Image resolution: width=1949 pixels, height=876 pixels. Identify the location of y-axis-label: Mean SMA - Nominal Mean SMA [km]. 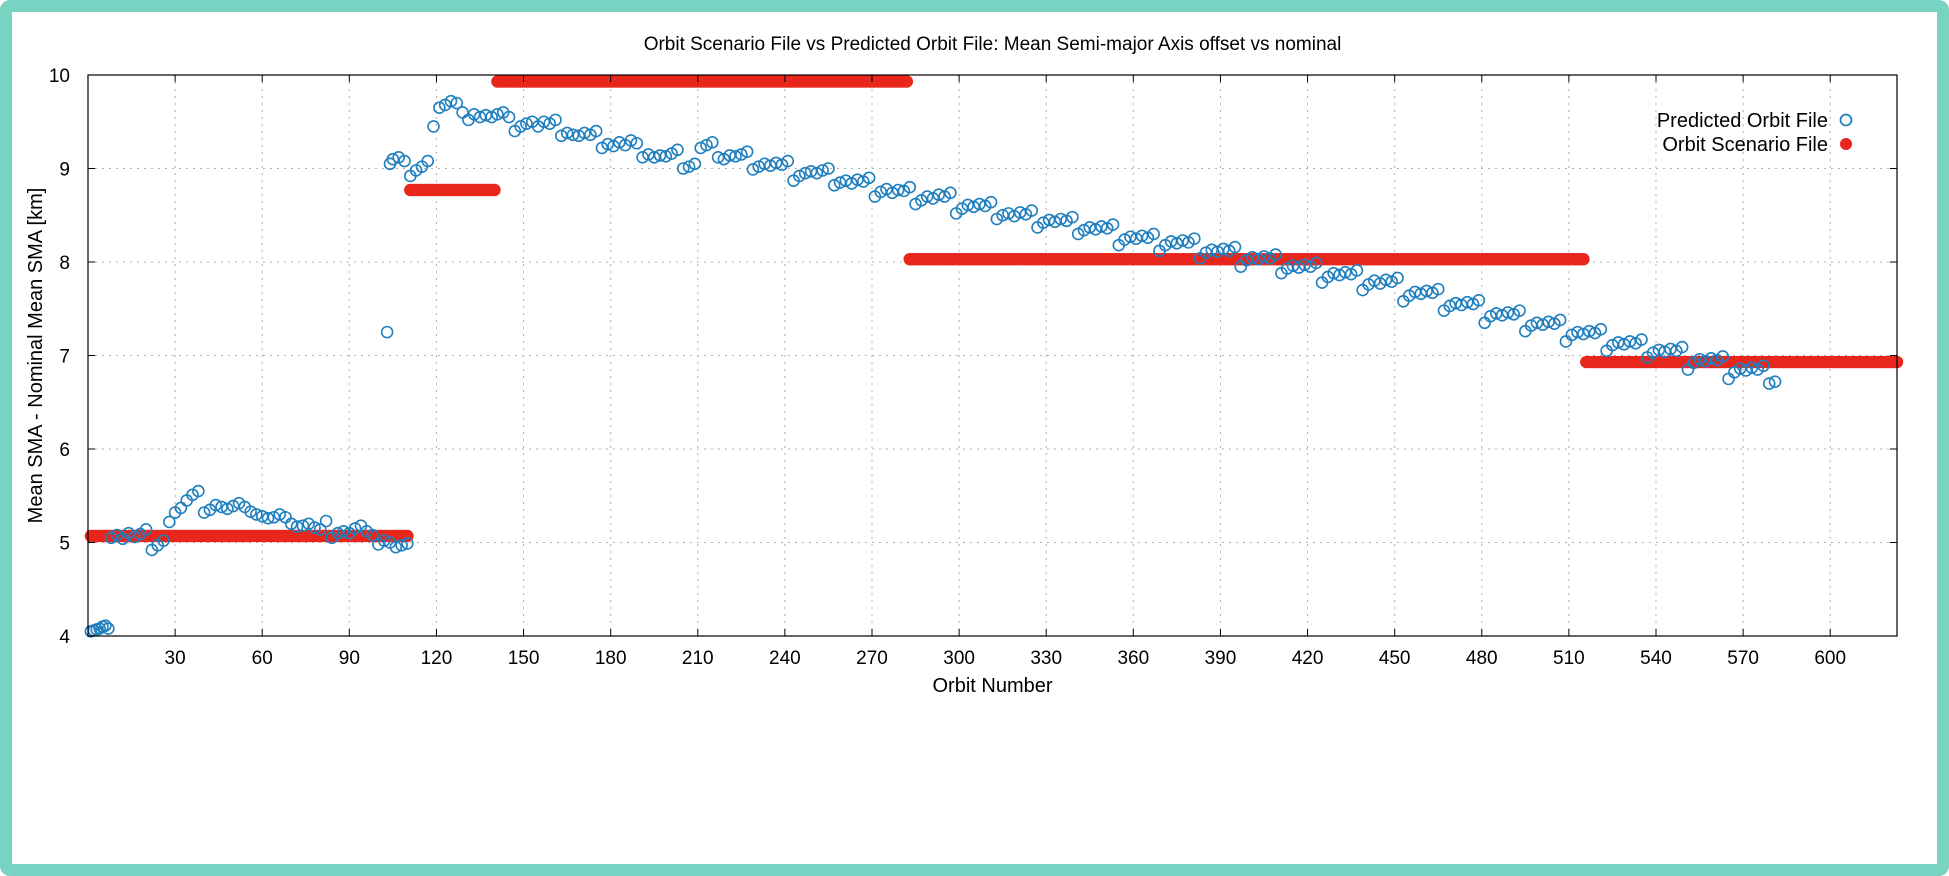
(36, 356).